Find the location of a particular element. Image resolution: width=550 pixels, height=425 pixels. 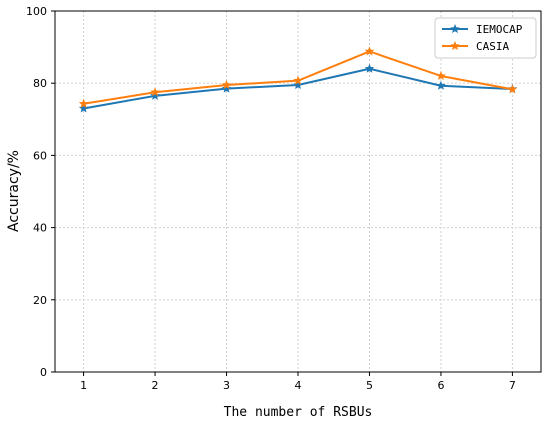

y-tick-label: 20 is located at coordinates (40, 300).